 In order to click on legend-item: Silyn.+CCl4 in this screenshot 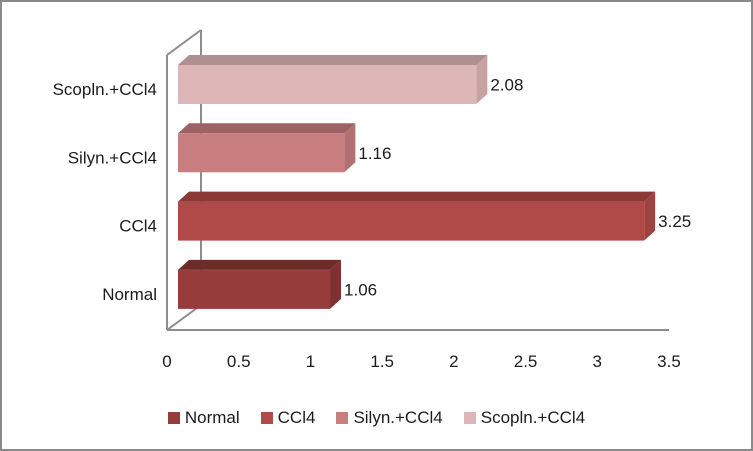, I will do `click(389, 418)`.